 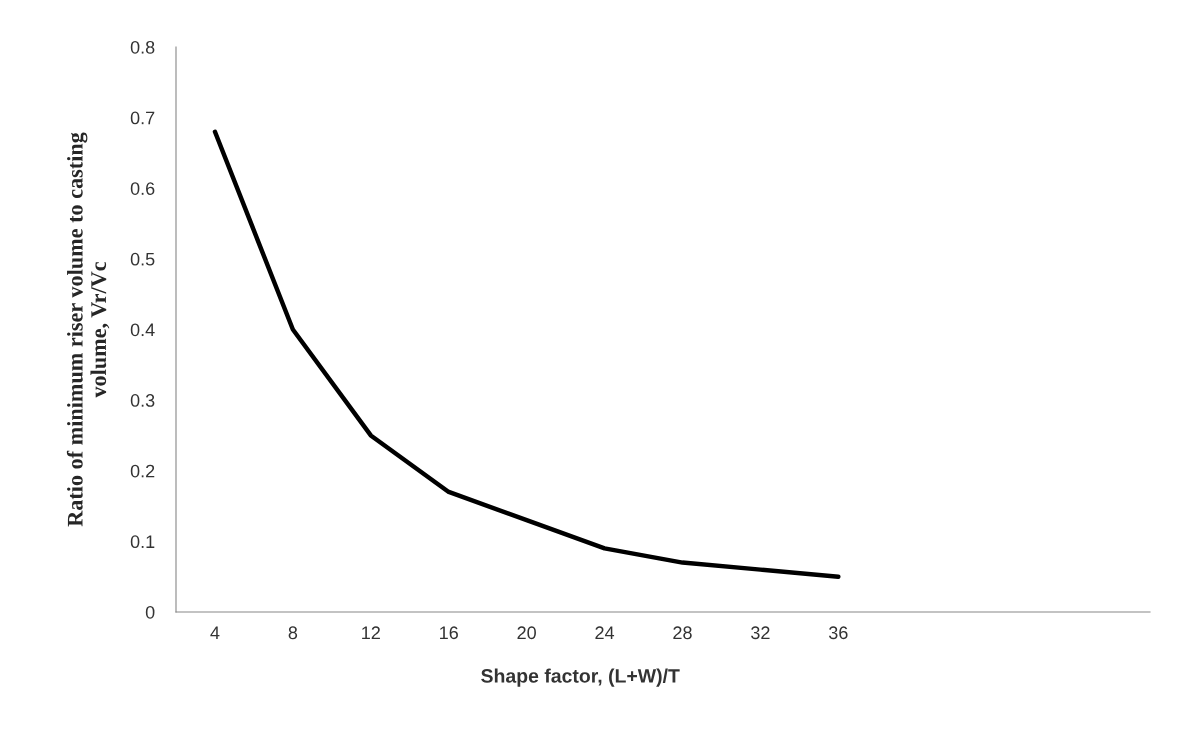 I want to click on x-tick-label: 24, so click(x=605, y=632).